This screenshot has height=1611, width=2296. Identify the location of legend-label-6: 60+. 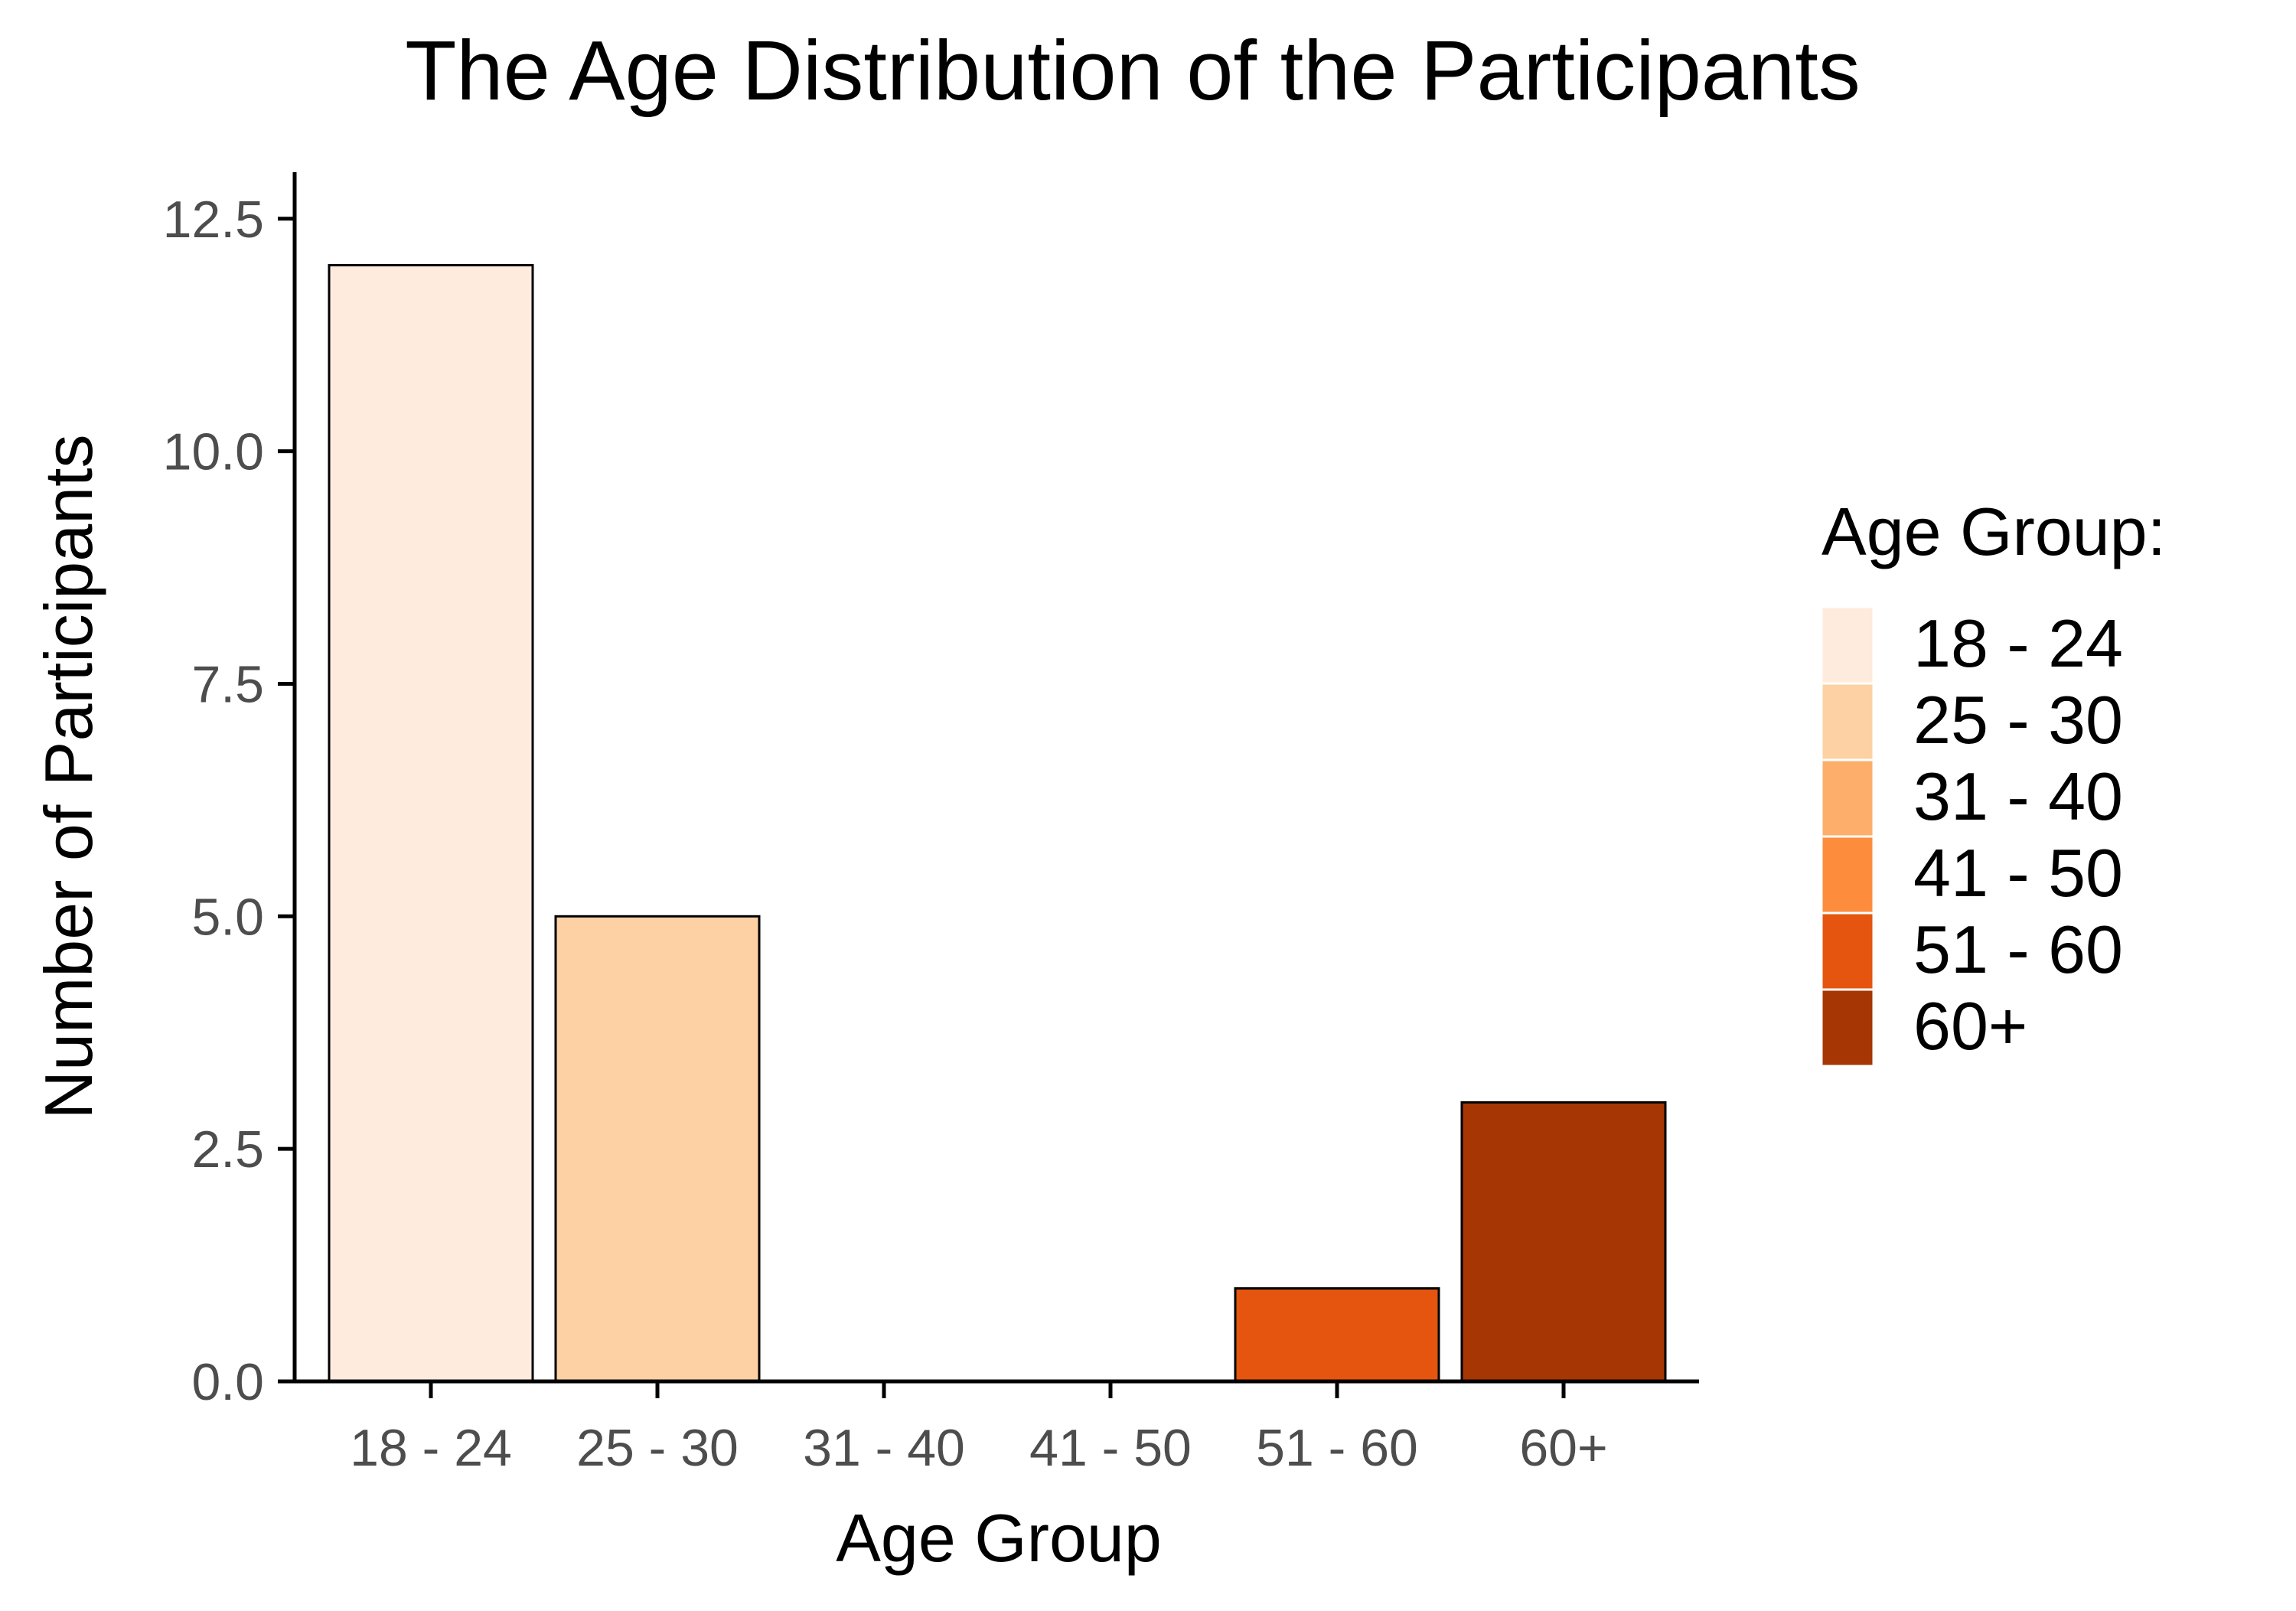
(1970, 1026).